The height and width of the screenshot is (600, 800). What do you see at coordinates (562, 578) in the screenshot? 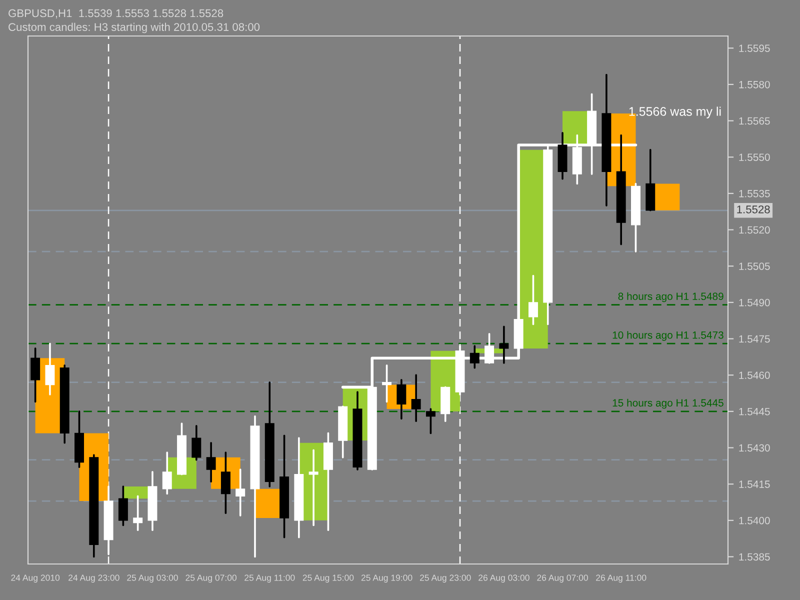
I see `x-tick-label: 26 Aug 07:00` at bounding box center [562, 578].